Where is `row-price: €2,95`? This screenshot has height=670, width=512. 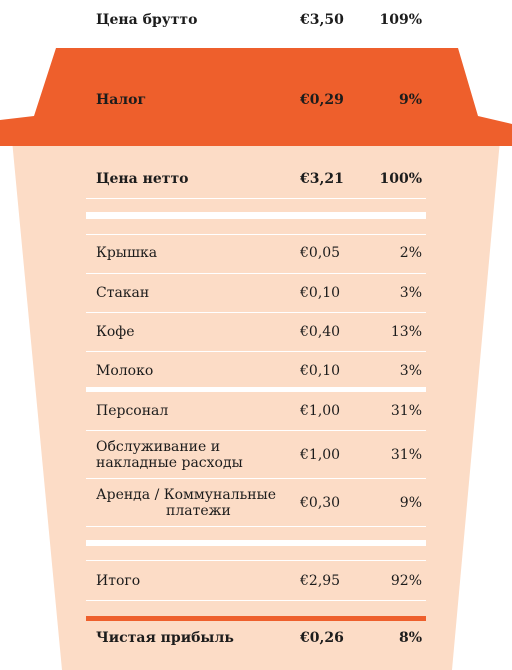 row-price: €2,95 is located at coordinates (320, 581).